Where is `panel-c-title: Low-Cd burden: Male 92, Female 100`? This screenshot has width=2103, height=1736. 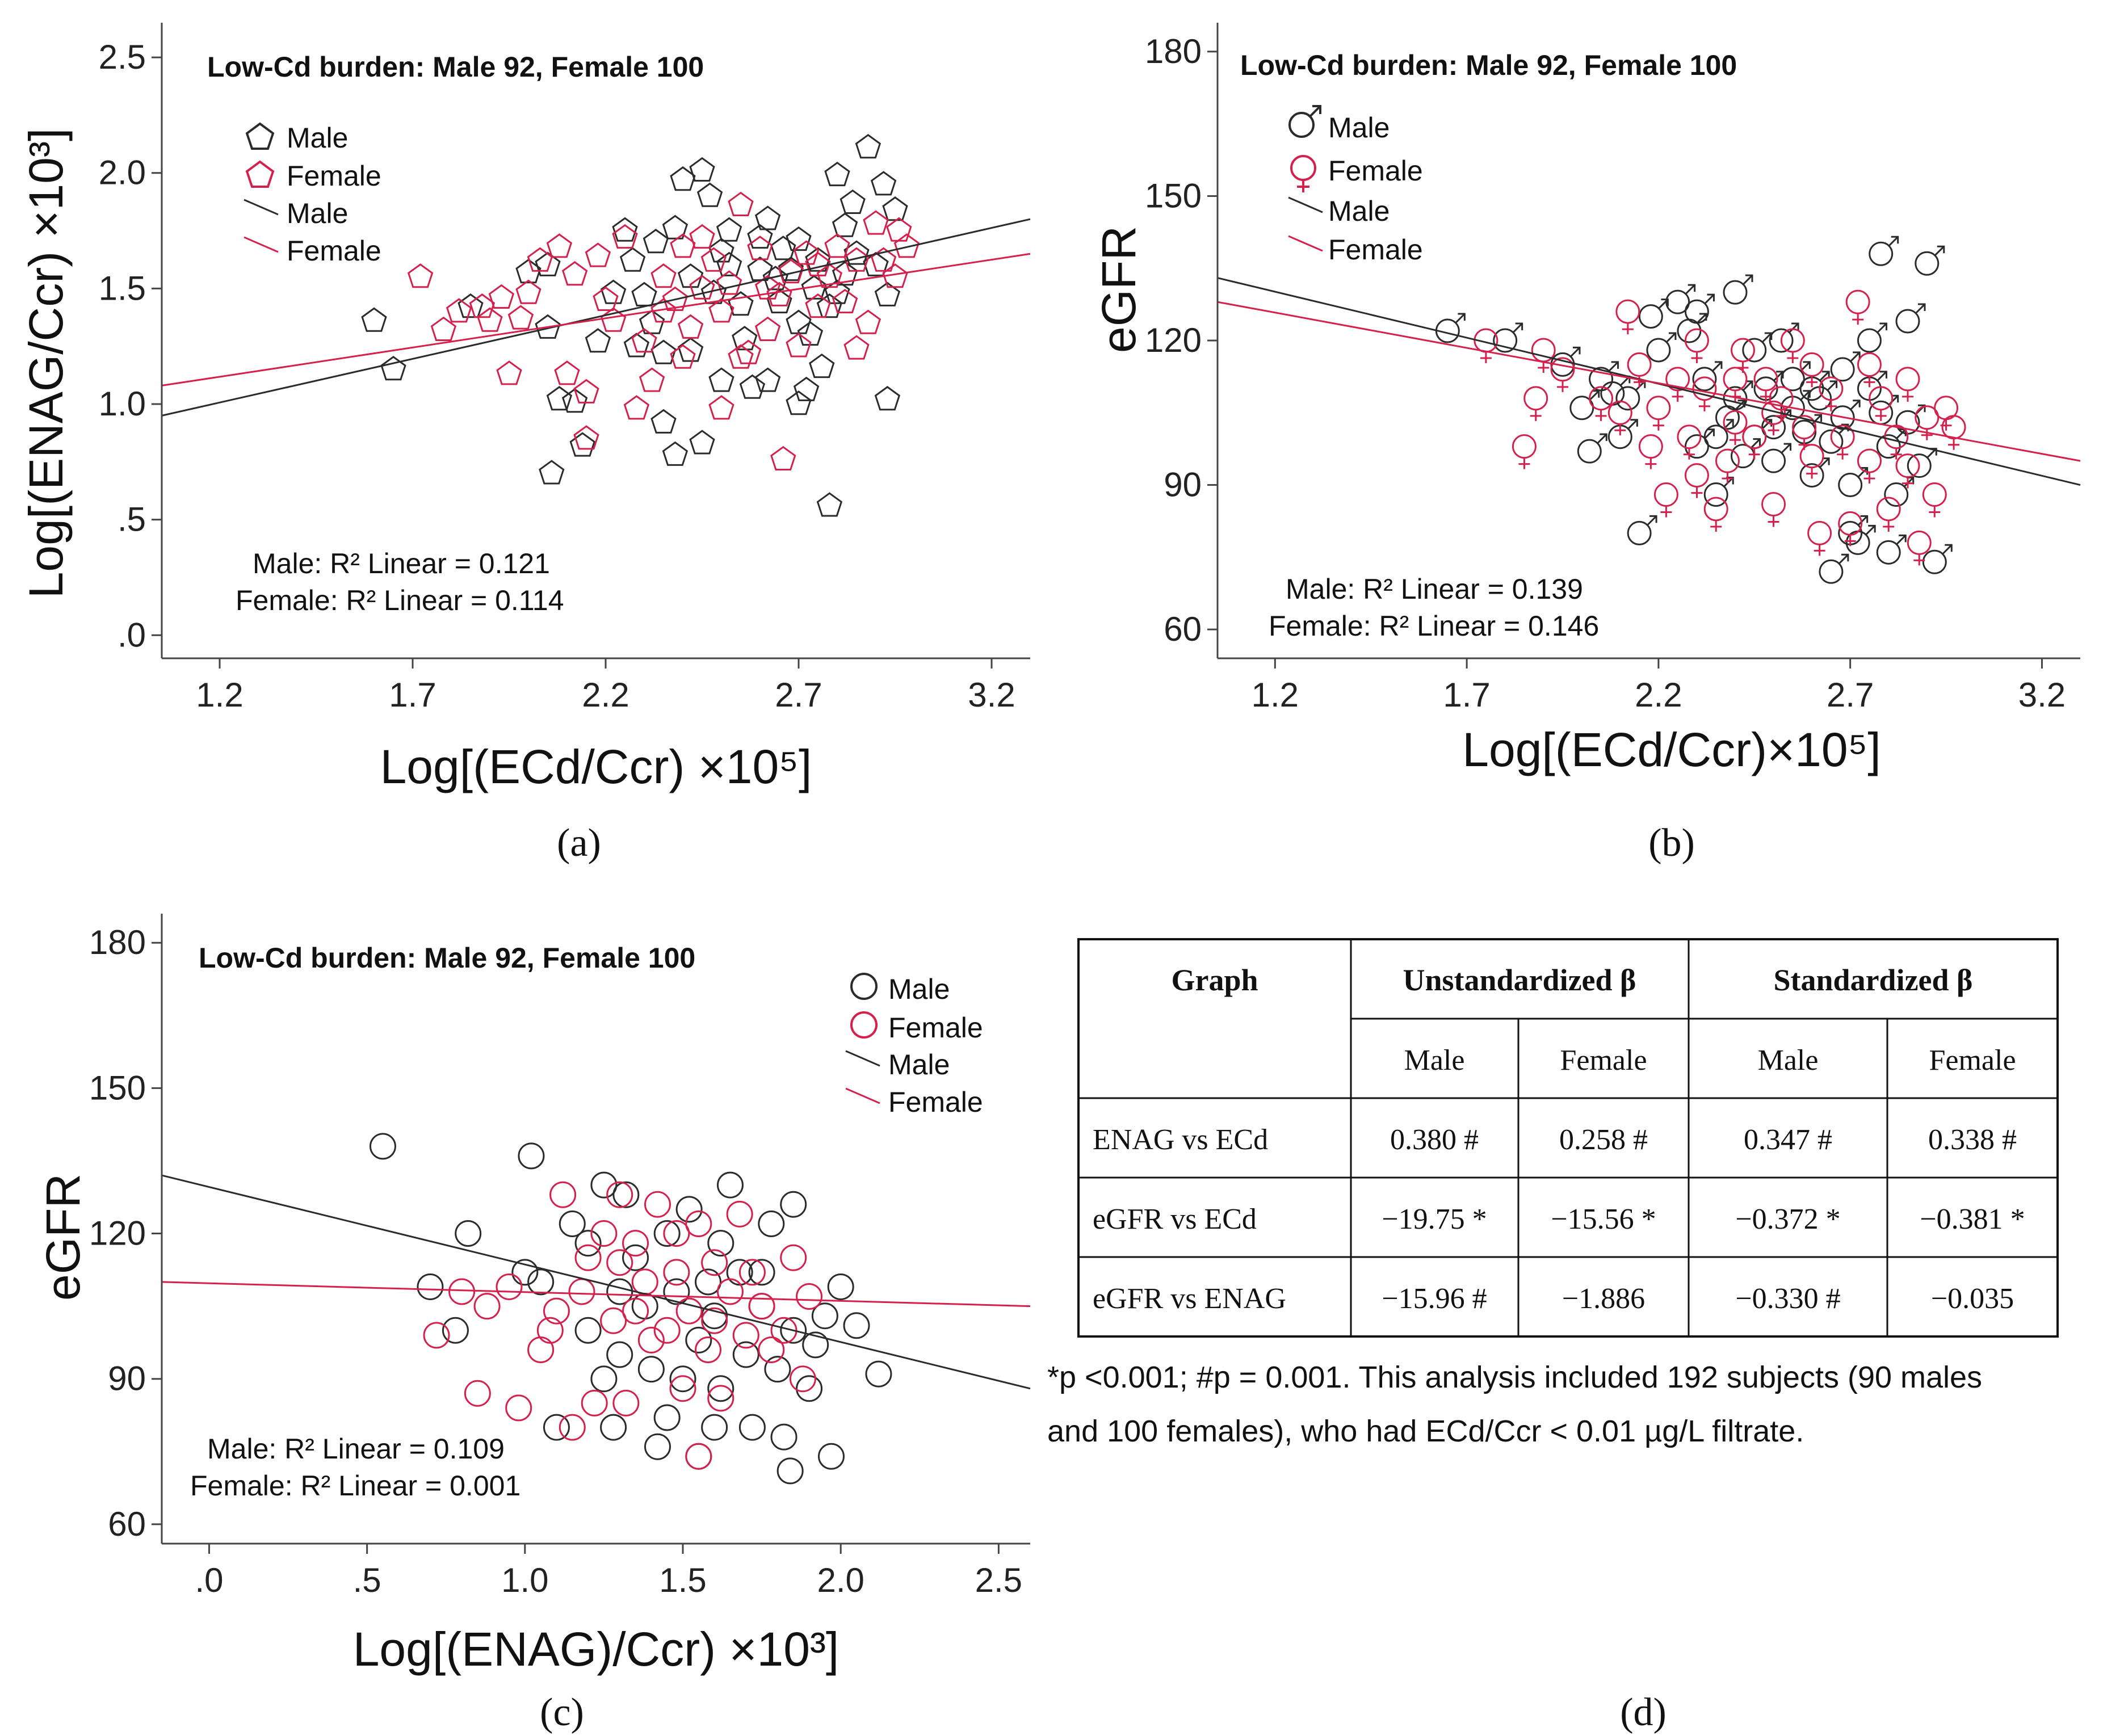
panel-c-title: Low-Cd burden: Male 92, Female 100 is located at coordinates (447, 958).